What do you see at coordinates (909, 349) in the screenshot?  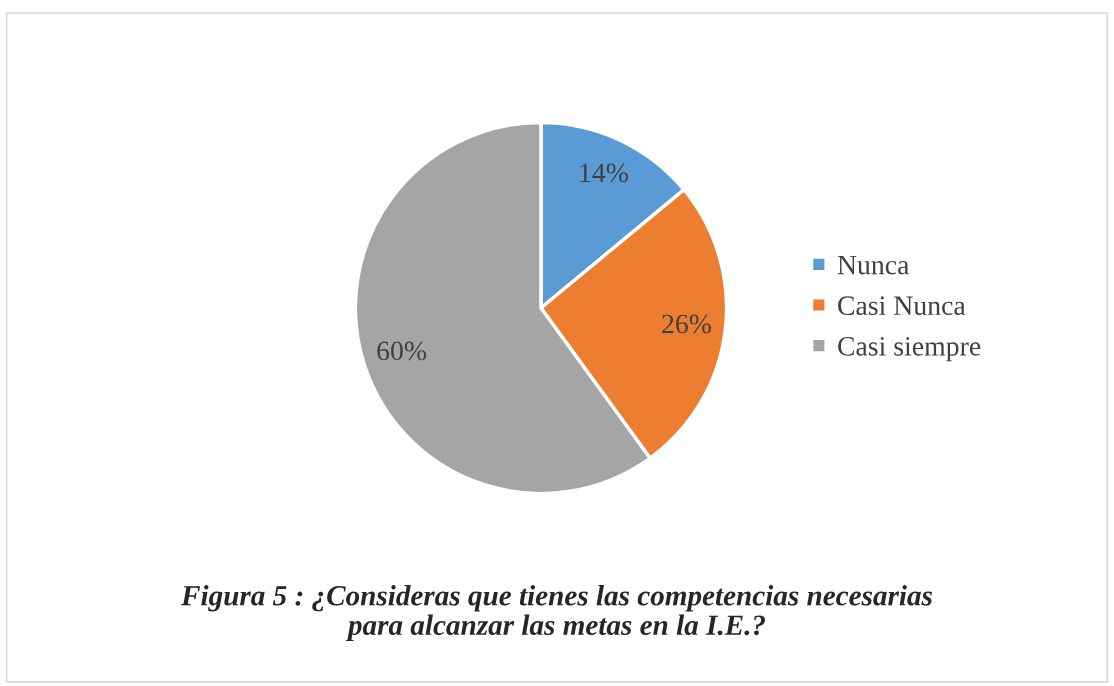 I see `legend-label: Casi siempre` at bounding box center [909, 349].